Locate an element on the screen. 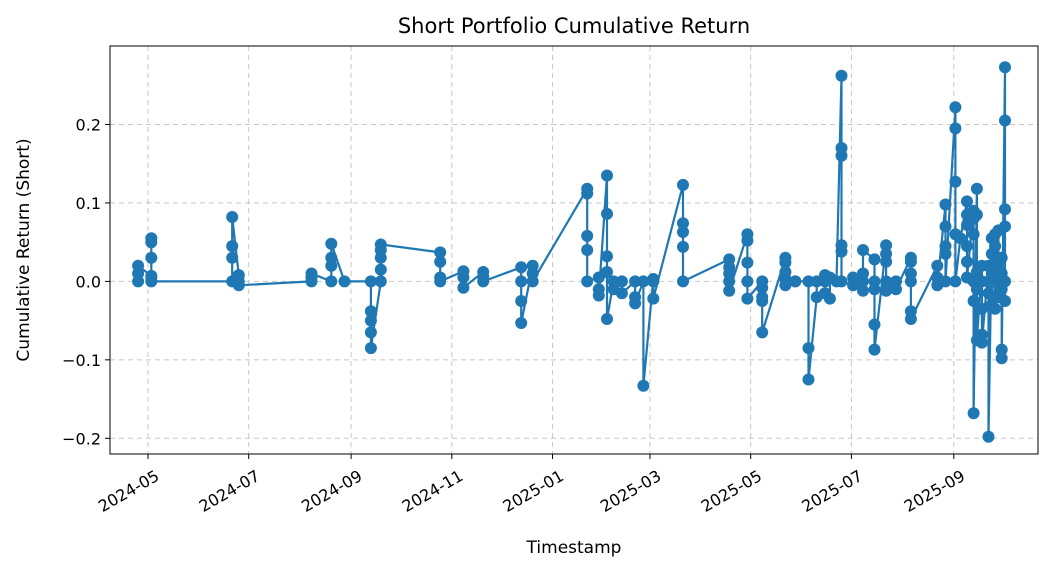 The image size is (1053, 573). chart-title: Short Portfolio Cumulative Return is located at coordinates (574, 26).